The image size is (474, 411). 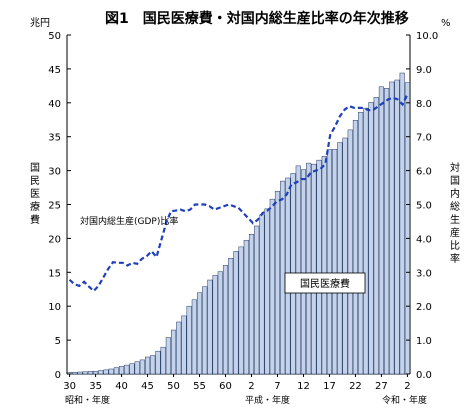 I want to click on bar-H1, so click(x=246, y=307).